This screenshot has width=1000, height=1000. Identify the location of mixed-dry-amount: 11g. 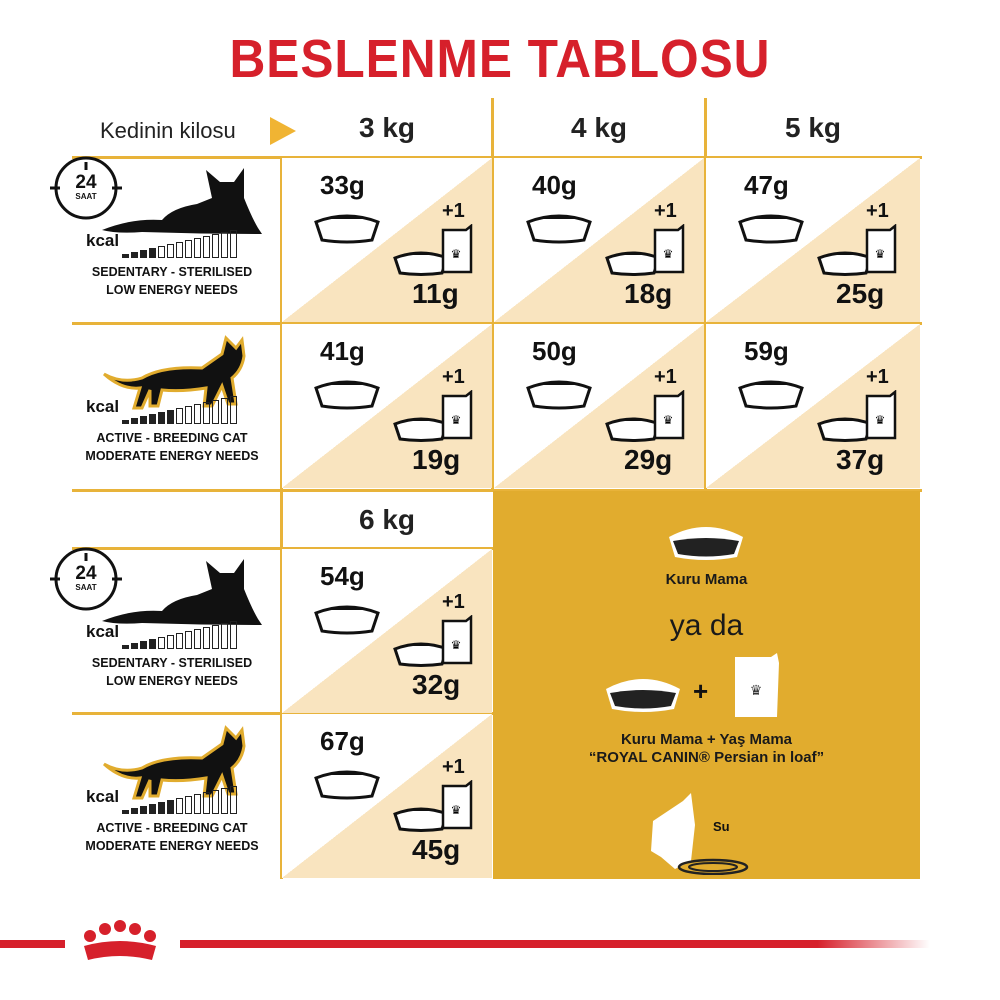
(435, 293).